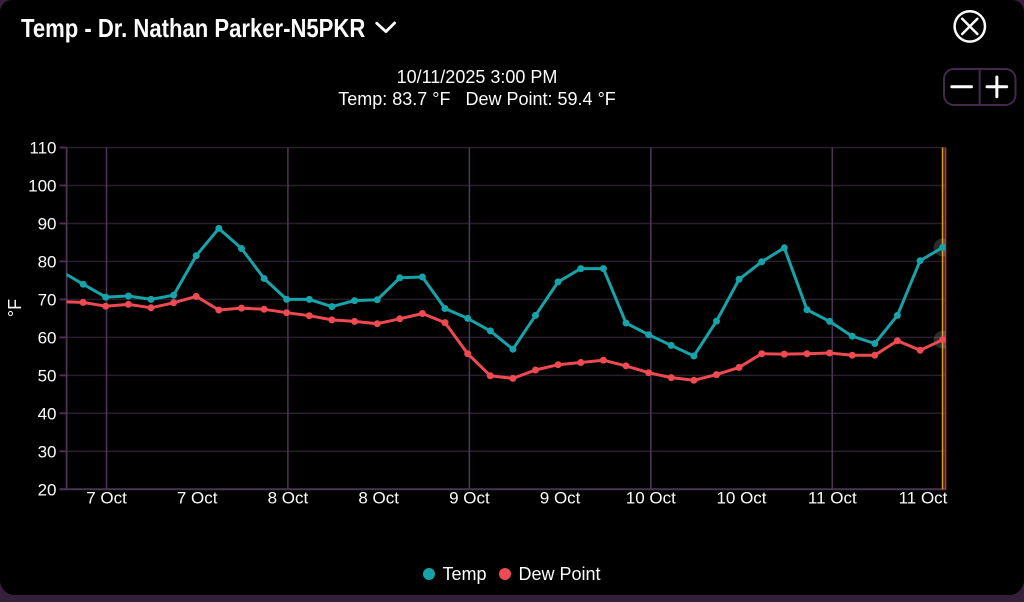 Image resolution: width=1024 pixels, height=602 pixels. What do you see at coordinates (47, 262) in the screenshot?
I see `svg-text: 80` at bounding box center [47, 262].